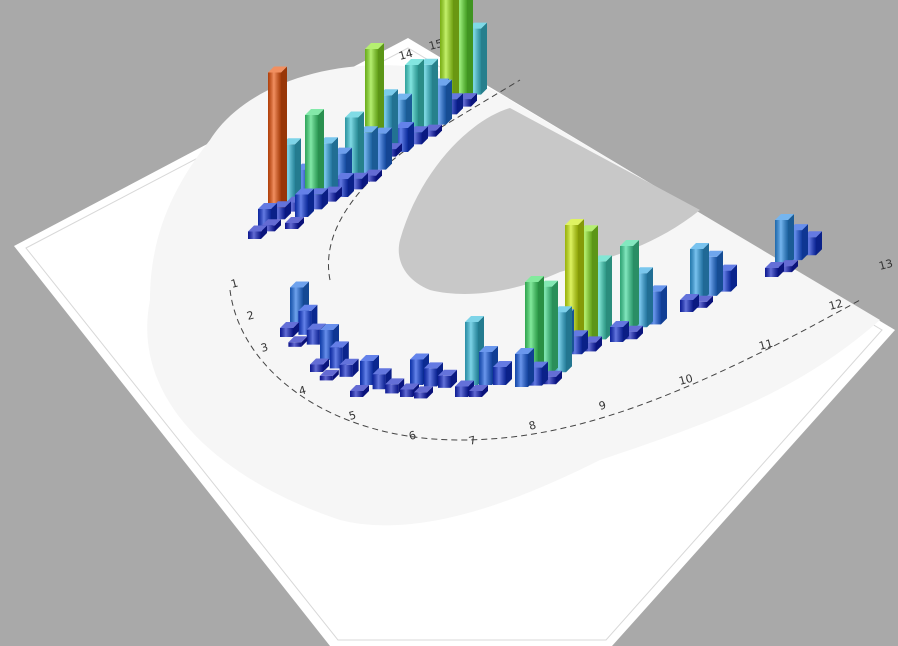 The height and width of the screenshot is (646, 898). Describe the element at coordinates (602, 406) in the screenshot. I see `tick-label: 9` at that location.